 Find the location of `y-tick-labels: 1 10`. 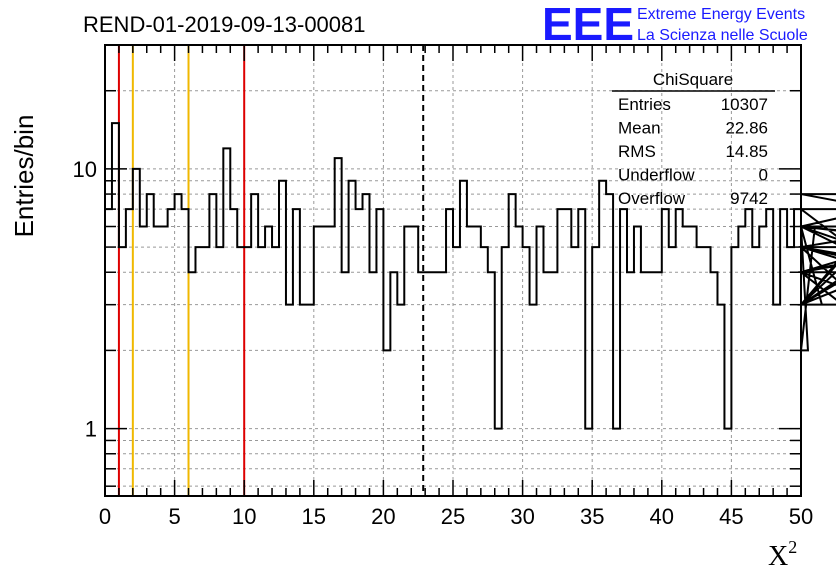

y-tick-labels: 1 10 is located at coordinates (85, 299).